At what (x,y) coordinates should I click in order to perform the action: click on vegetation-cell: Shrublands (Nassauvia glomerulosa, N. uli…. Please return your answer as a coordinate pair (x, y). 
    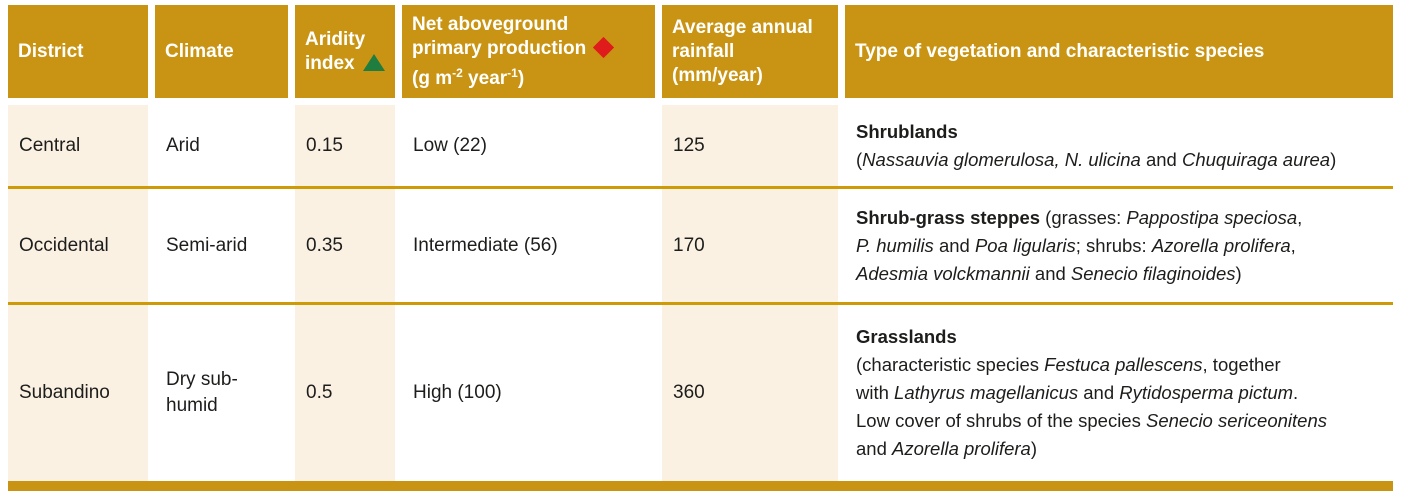
    Looking at the image, I should click on (1119, 145).